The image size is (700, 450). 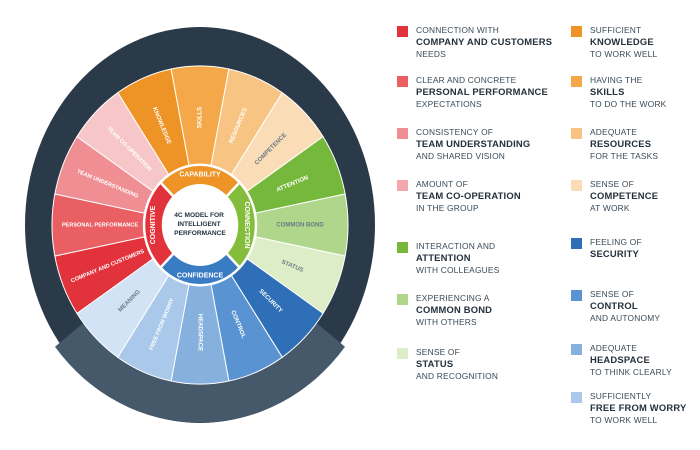 What do you see at coordinates (458, 30) in the screenshot?
I see `legend-line: CONNECTION WITH` at bounding box center [458, 30].